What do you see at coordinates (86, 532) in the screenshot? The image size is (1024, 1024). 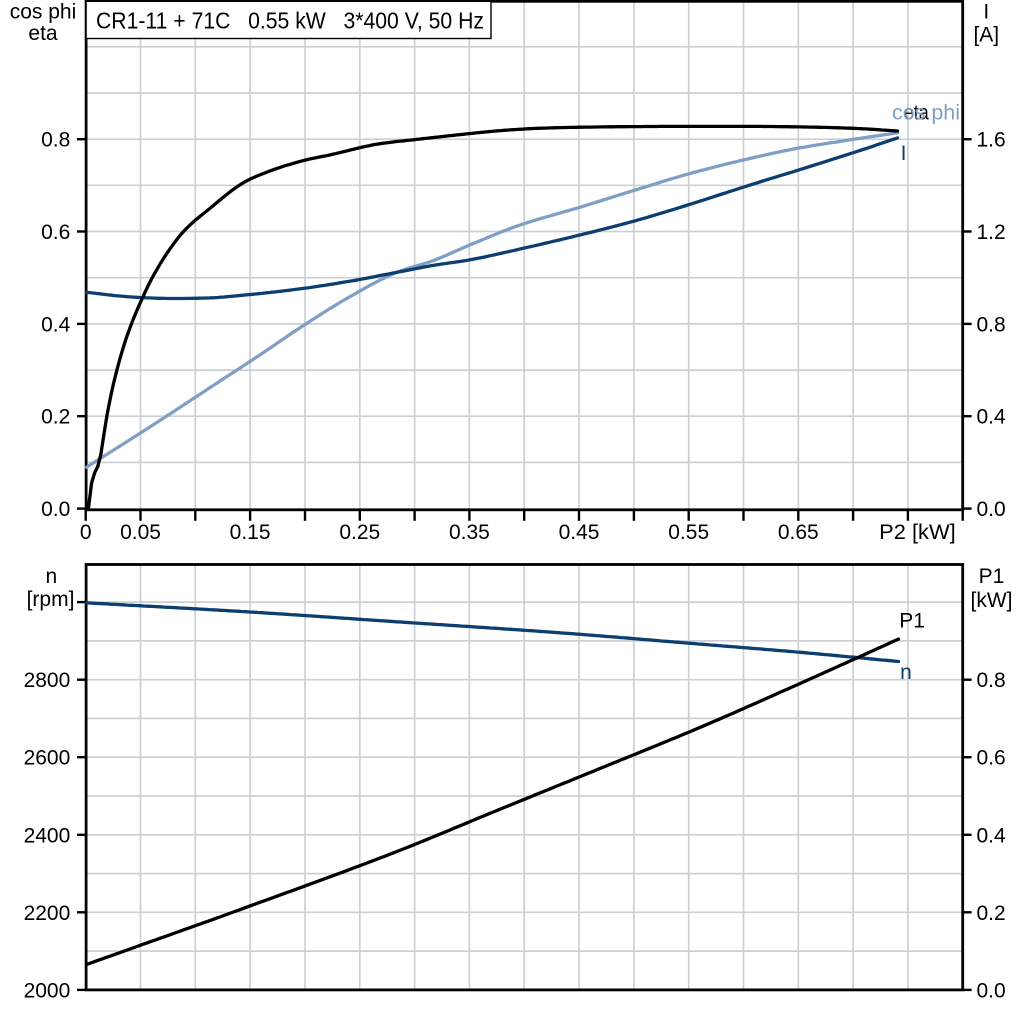 I see `svg-text: 0` at bounding box center [86, 532].